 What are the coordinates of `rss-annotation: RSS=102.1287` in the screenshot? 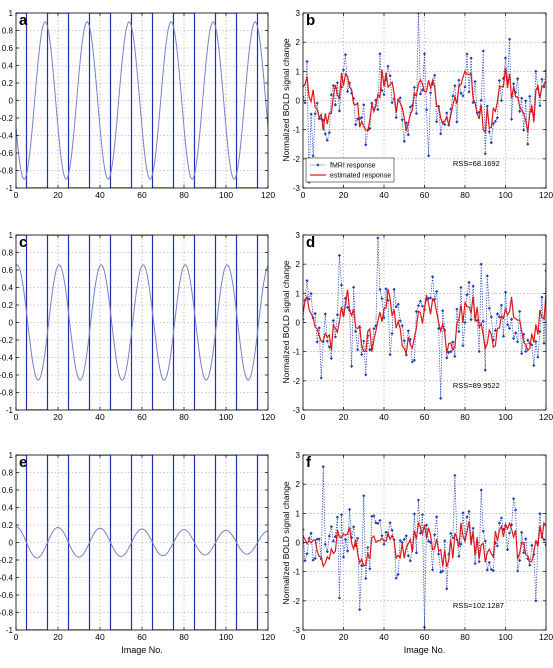 It's located at (478, 605).